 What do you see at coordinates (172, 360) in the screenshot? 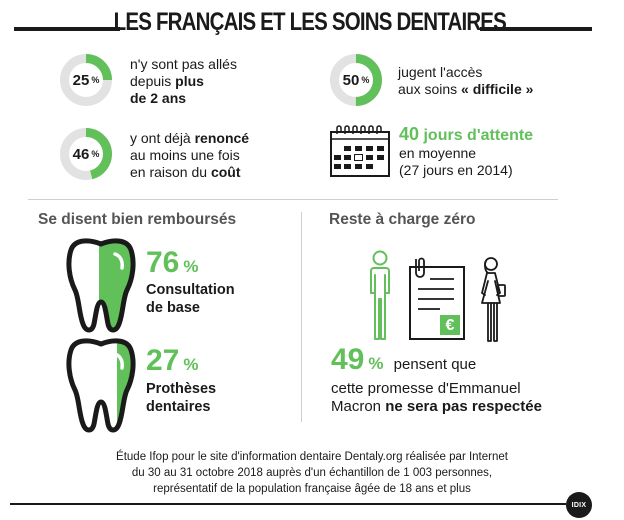
I see `tooth-pct-prostheses: 27%` at bounding box center [172, 360].